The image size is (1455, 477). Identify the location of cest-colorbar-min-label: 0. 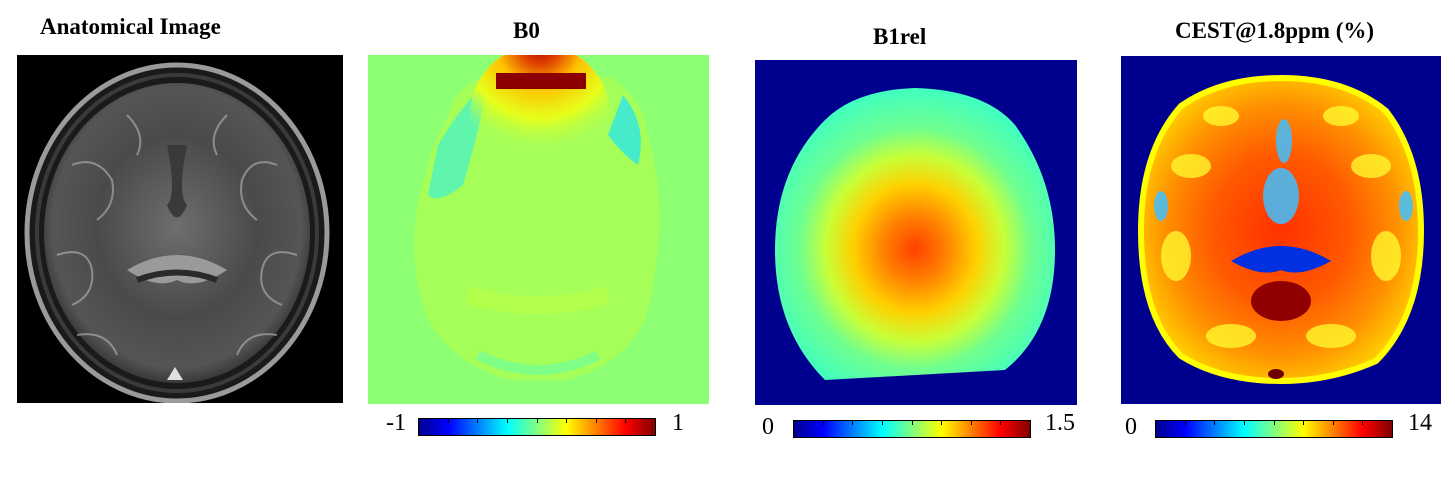
(1131, 427).